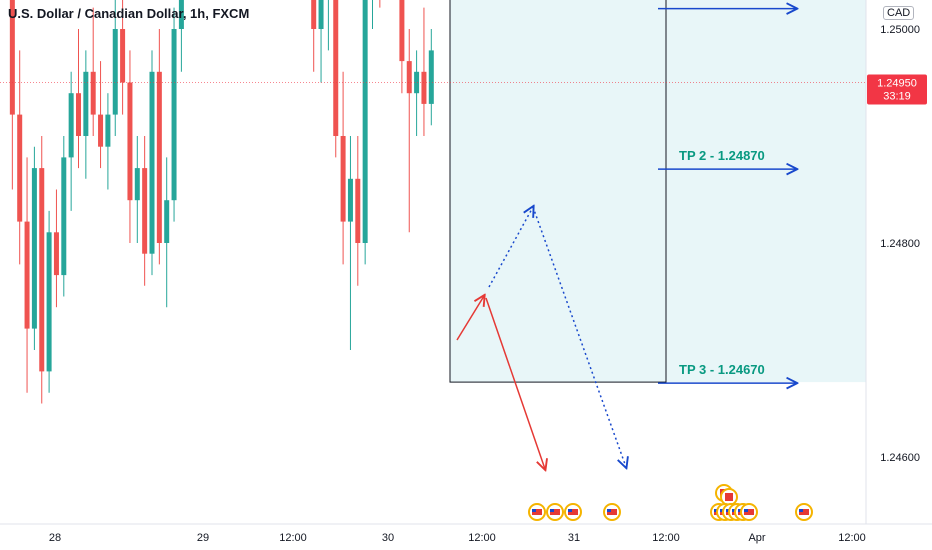 The width and height of the screenshot is (932, 550). I want to click on tp3-label: TP 3 - 1.24670, so click(722, 369).